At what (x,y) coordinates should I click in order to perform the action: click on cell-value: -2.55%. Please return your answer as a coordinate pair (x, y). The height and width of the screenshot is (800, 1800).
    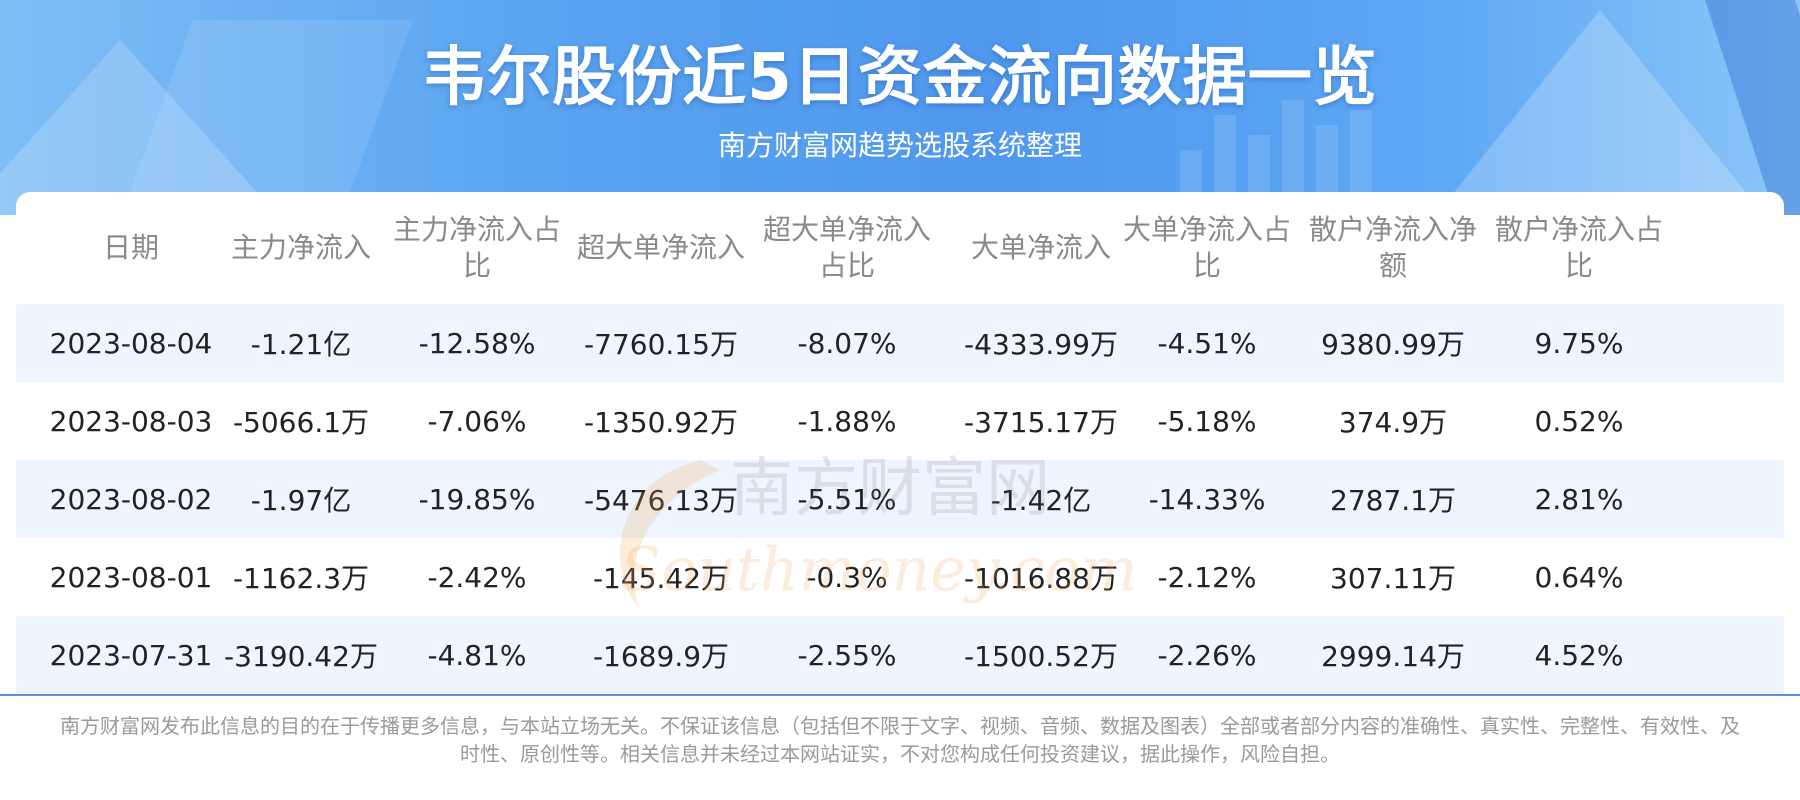
    Looking at the image, I should click on (847, 655).